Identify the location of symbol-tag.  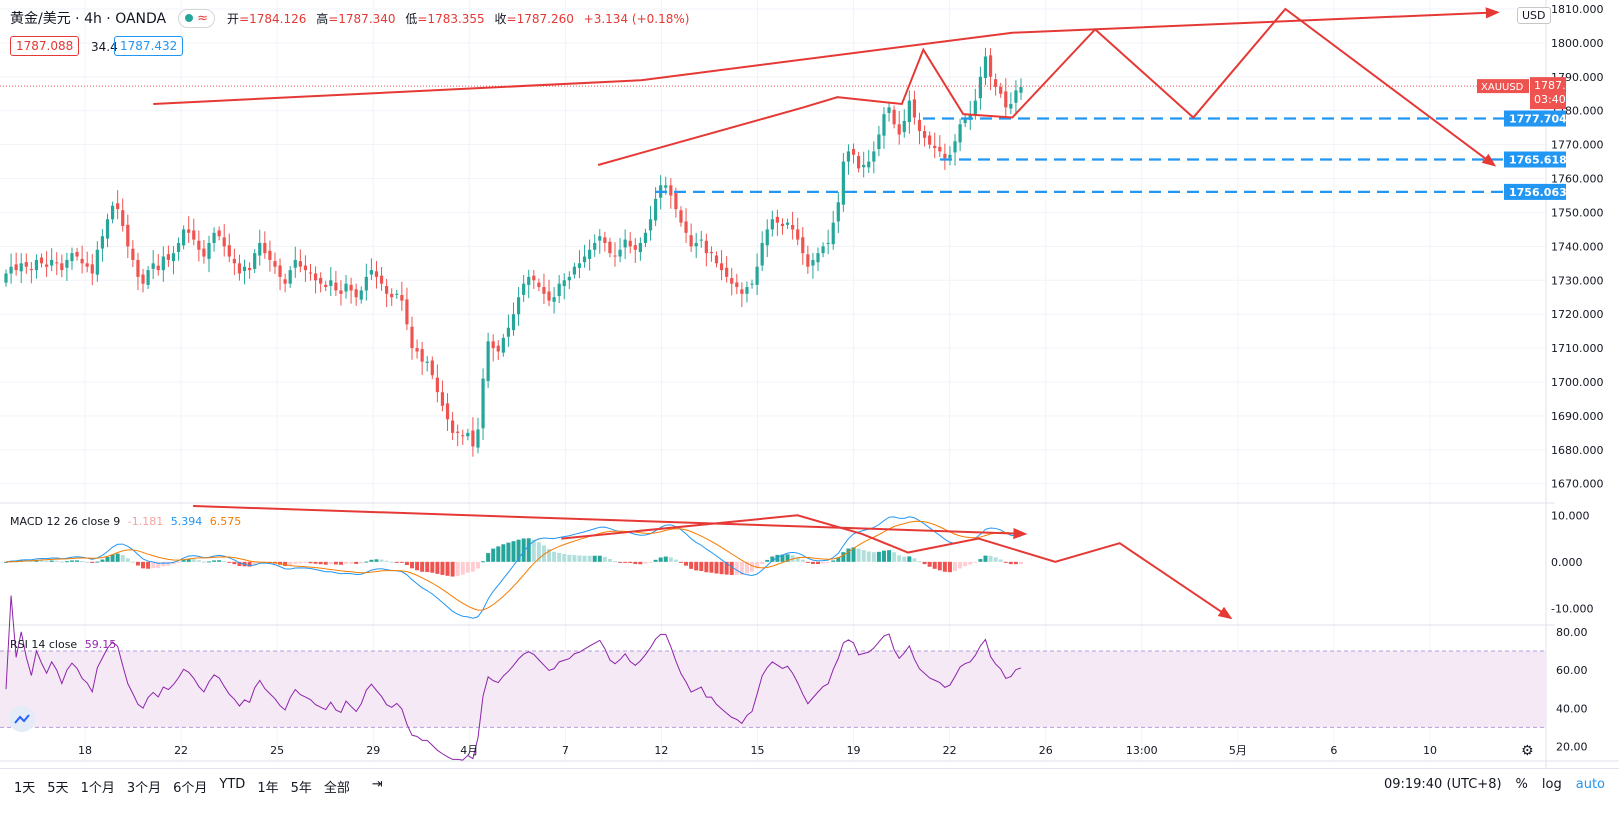
(1503, 86).